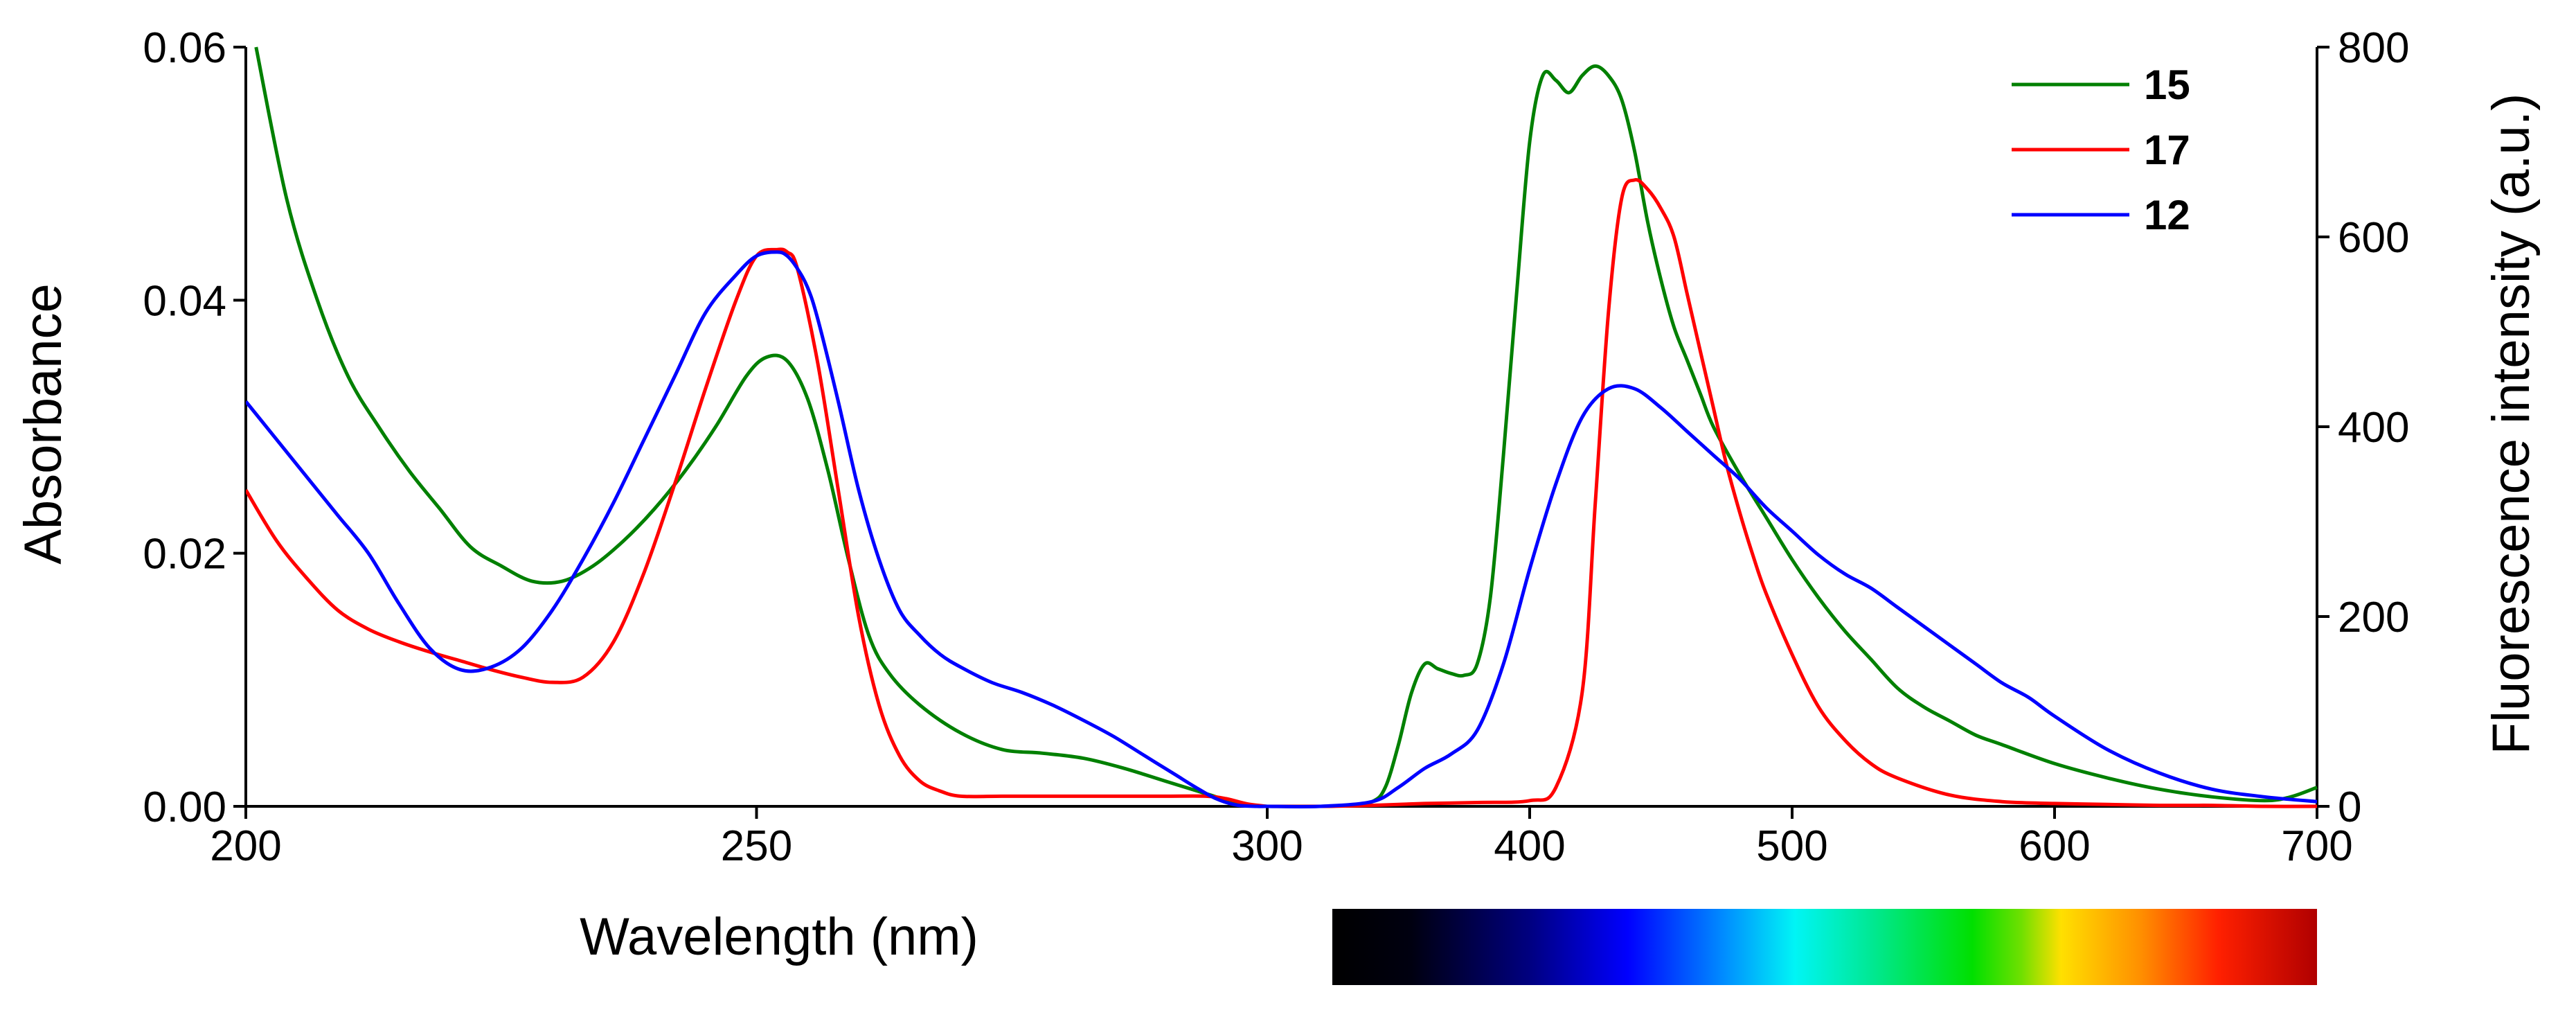  What do you see at coordinates (779, 936) in the screenshot?
I see `x-axis-title: Wavelength (nm)` at bounding box center [779, 936].